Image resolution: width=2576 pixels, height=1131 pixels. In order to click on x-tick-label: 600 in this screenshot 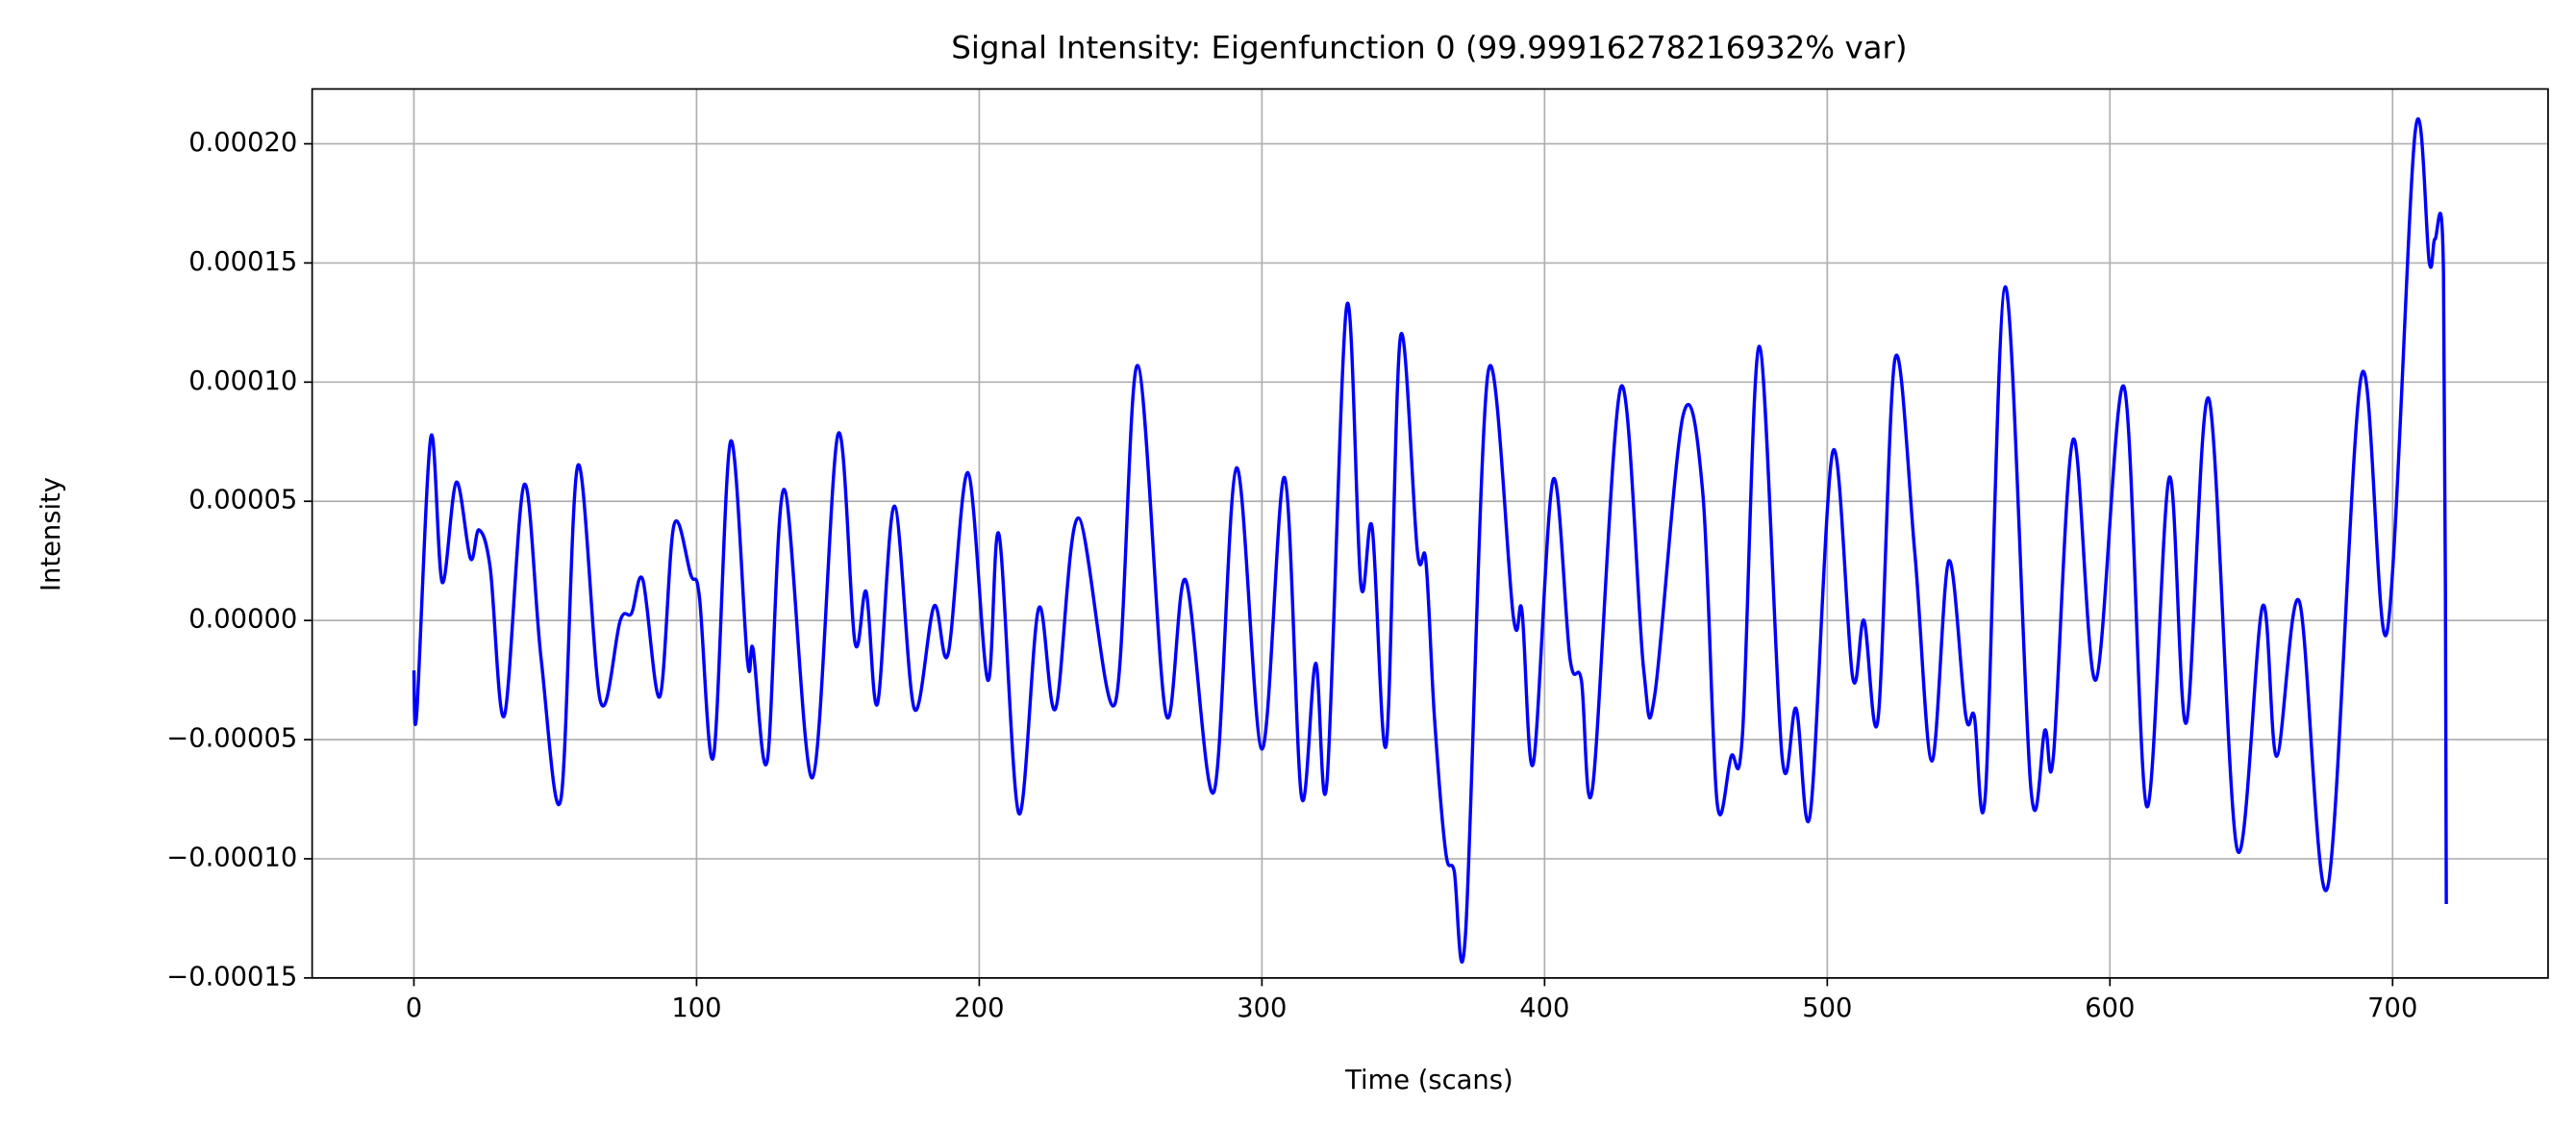, I will do `click(2110, 1008)`.